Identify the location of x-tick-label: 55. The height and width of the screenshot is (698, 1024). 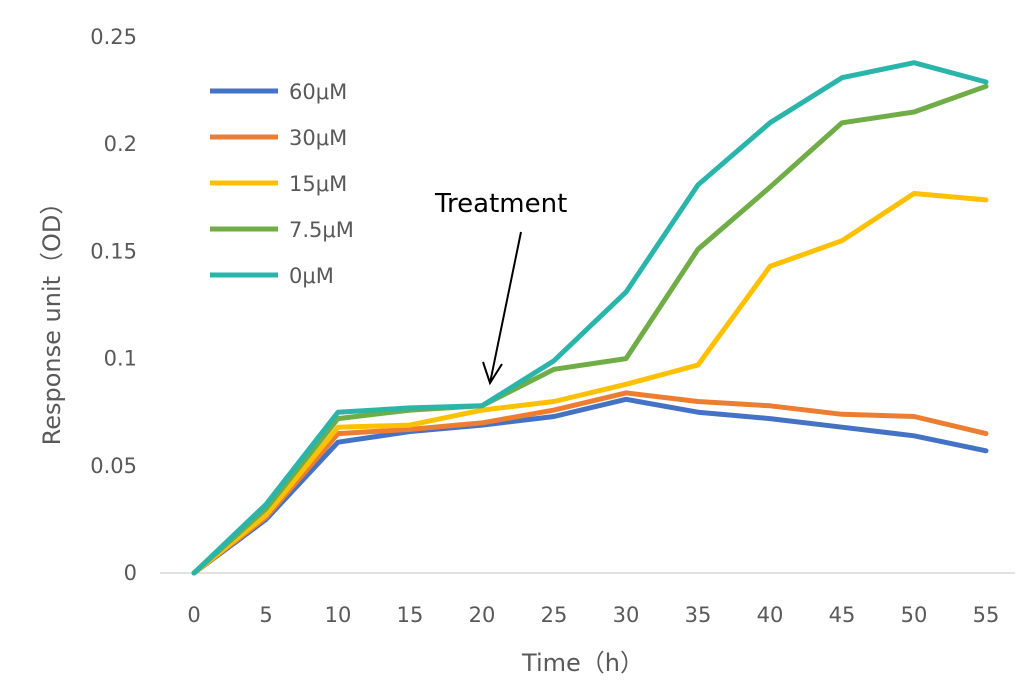
(986, 615).